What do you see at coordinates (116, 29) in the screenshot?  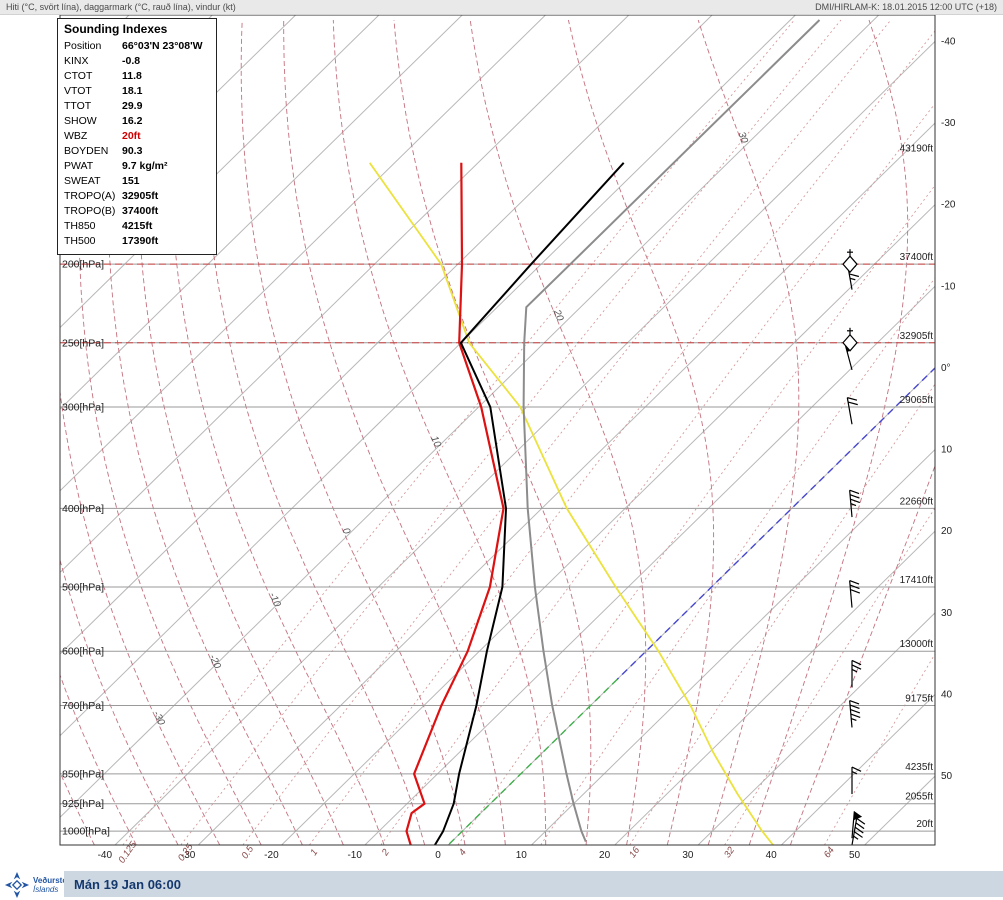 I see `sounding-indexes-title: Sounding Indexes` at bounding box center [116, 29].